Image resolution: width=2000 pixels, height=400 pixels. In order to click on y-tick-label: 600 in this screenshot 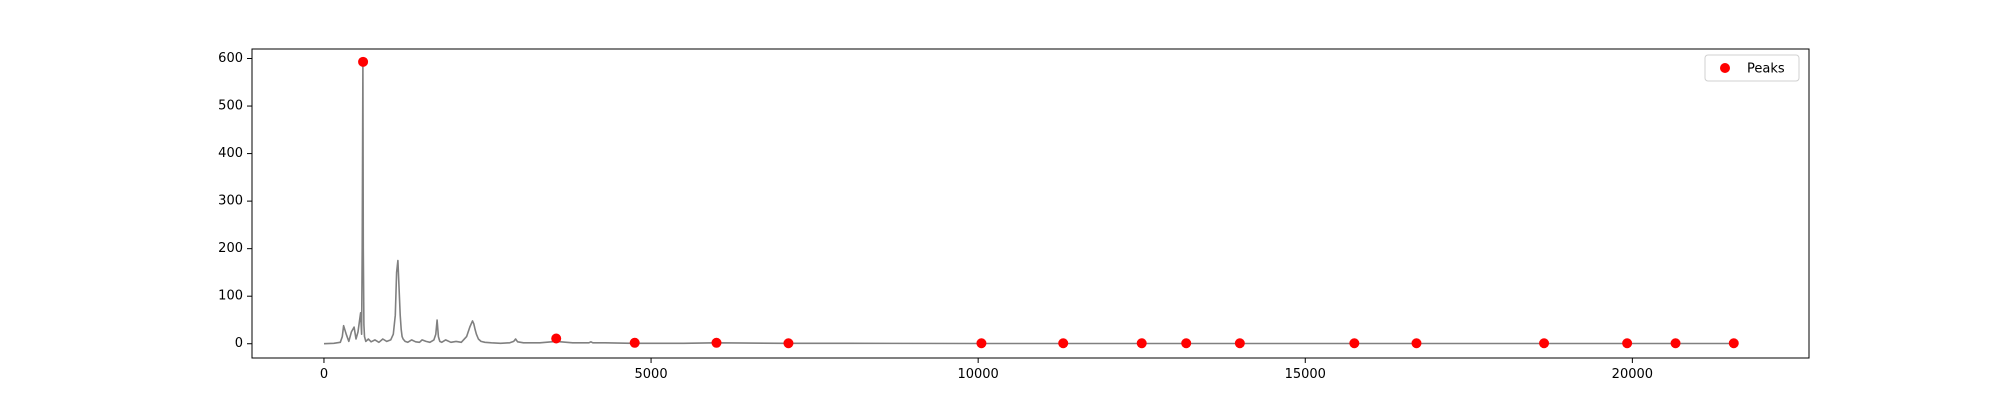, I will do `click(230, 58)`.